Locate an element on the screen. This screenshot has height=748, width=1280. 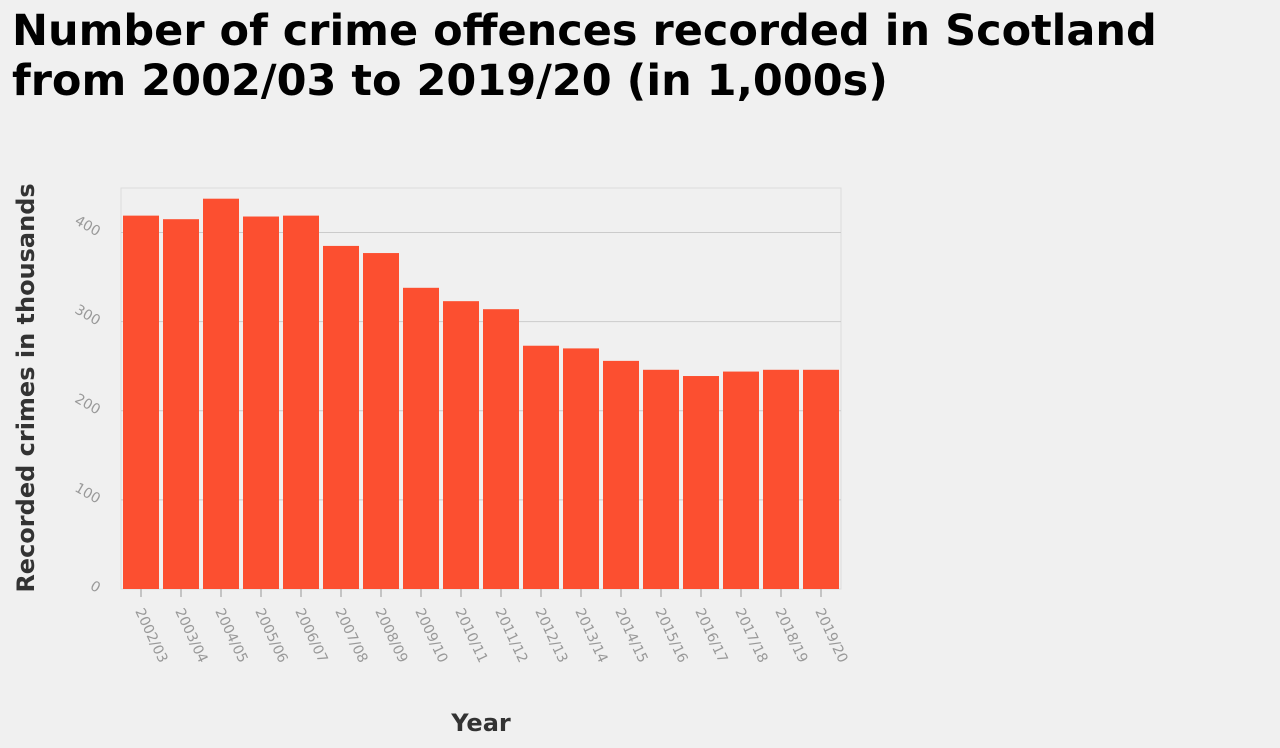
bar-2006/07 is located at coordinates (301, 402).